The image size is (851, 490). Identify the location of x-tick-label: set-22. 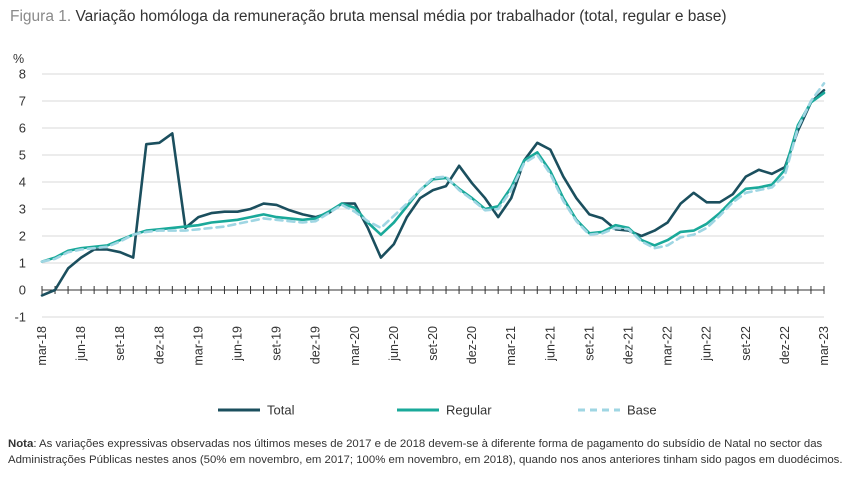
(746, 343).